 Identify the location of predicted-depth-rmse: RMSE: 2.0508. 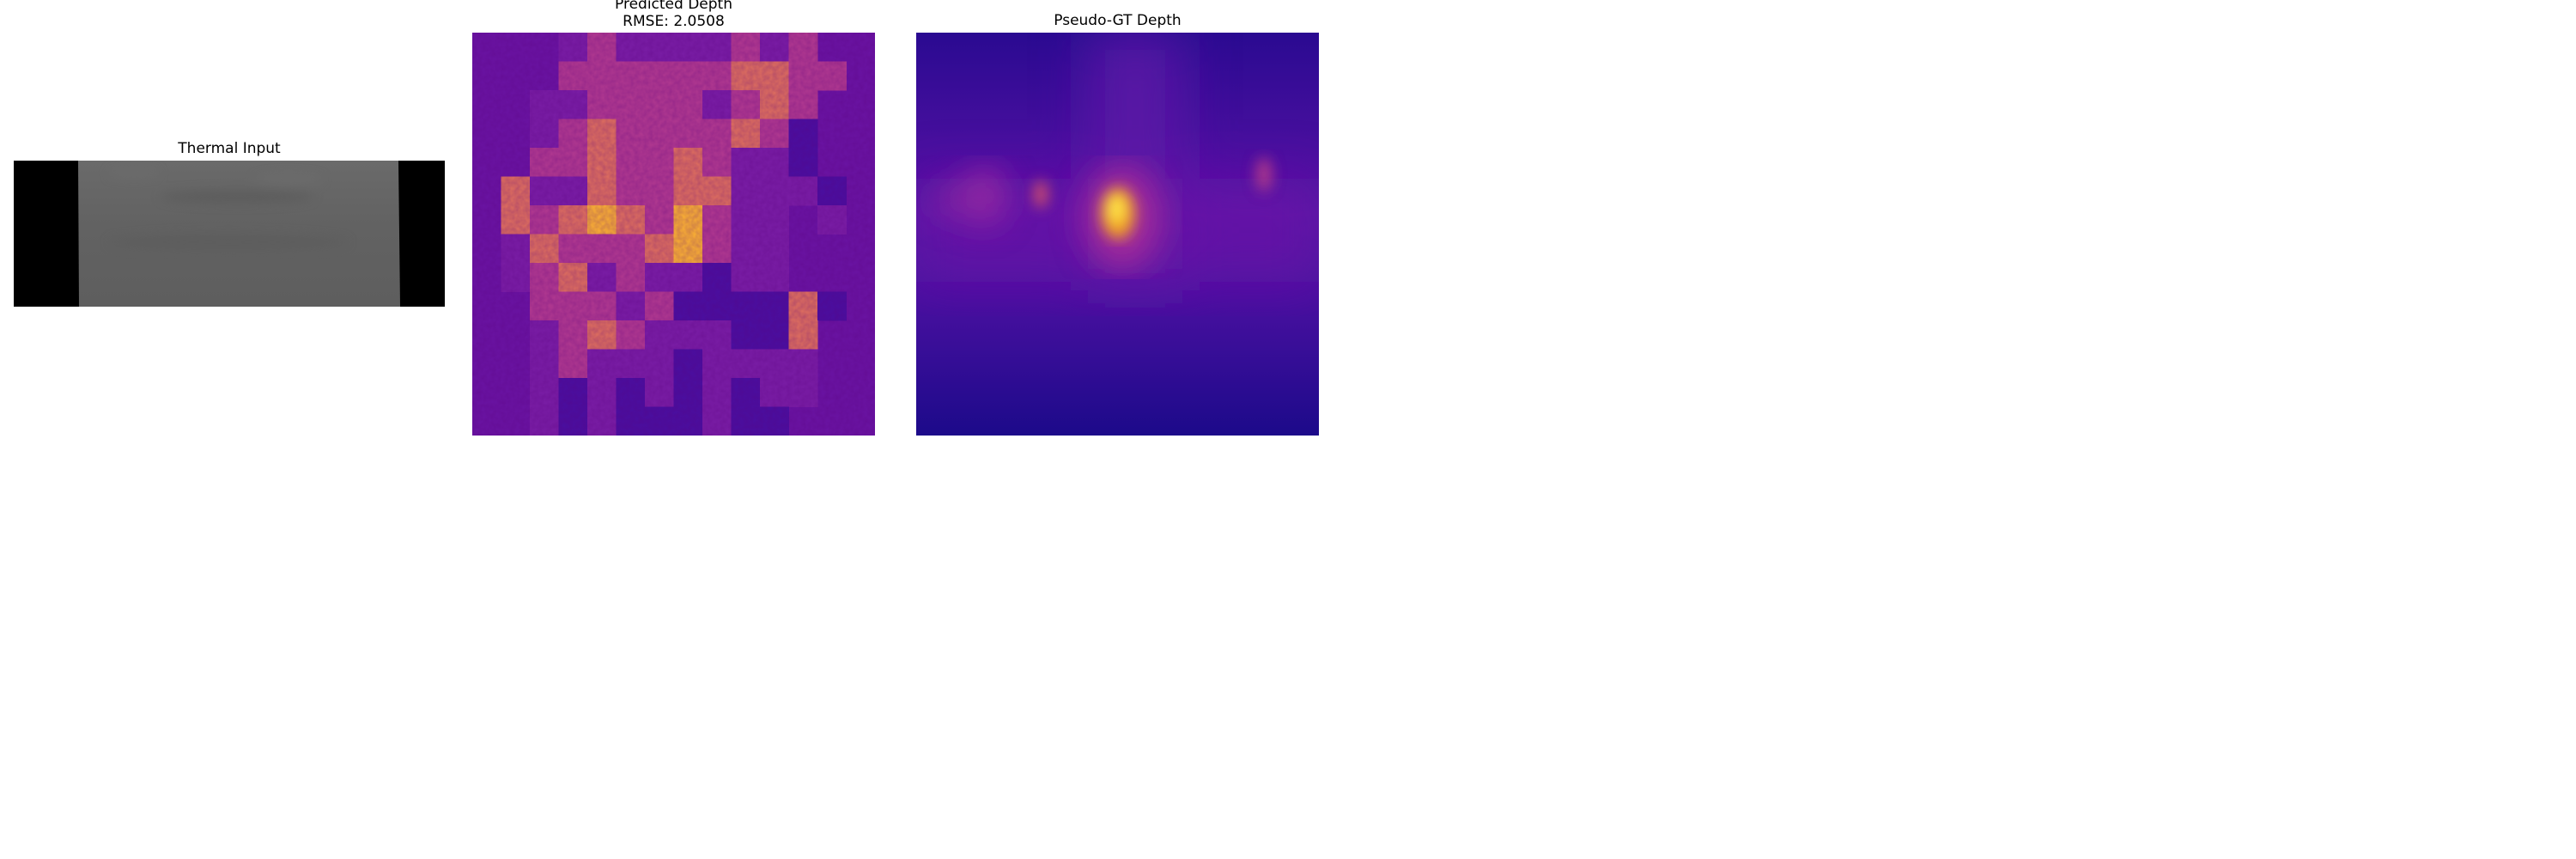
(674, 22).